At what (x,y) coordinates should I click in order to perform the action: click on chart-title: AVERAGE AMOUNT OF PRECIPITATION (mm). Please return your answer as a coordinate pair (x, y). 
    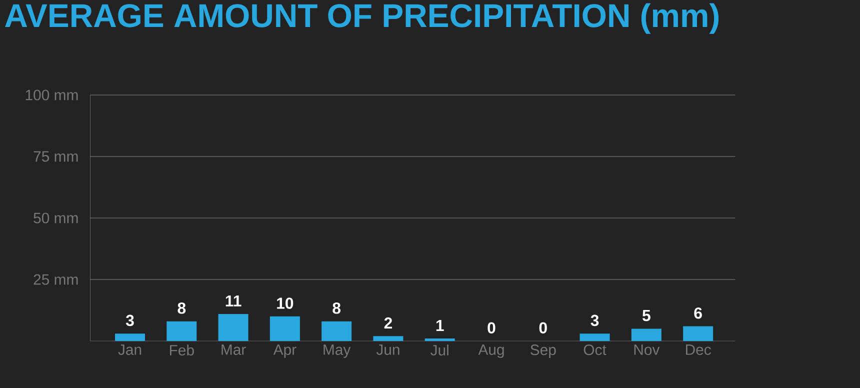
    Looking at the image, I should click on (362, 18).